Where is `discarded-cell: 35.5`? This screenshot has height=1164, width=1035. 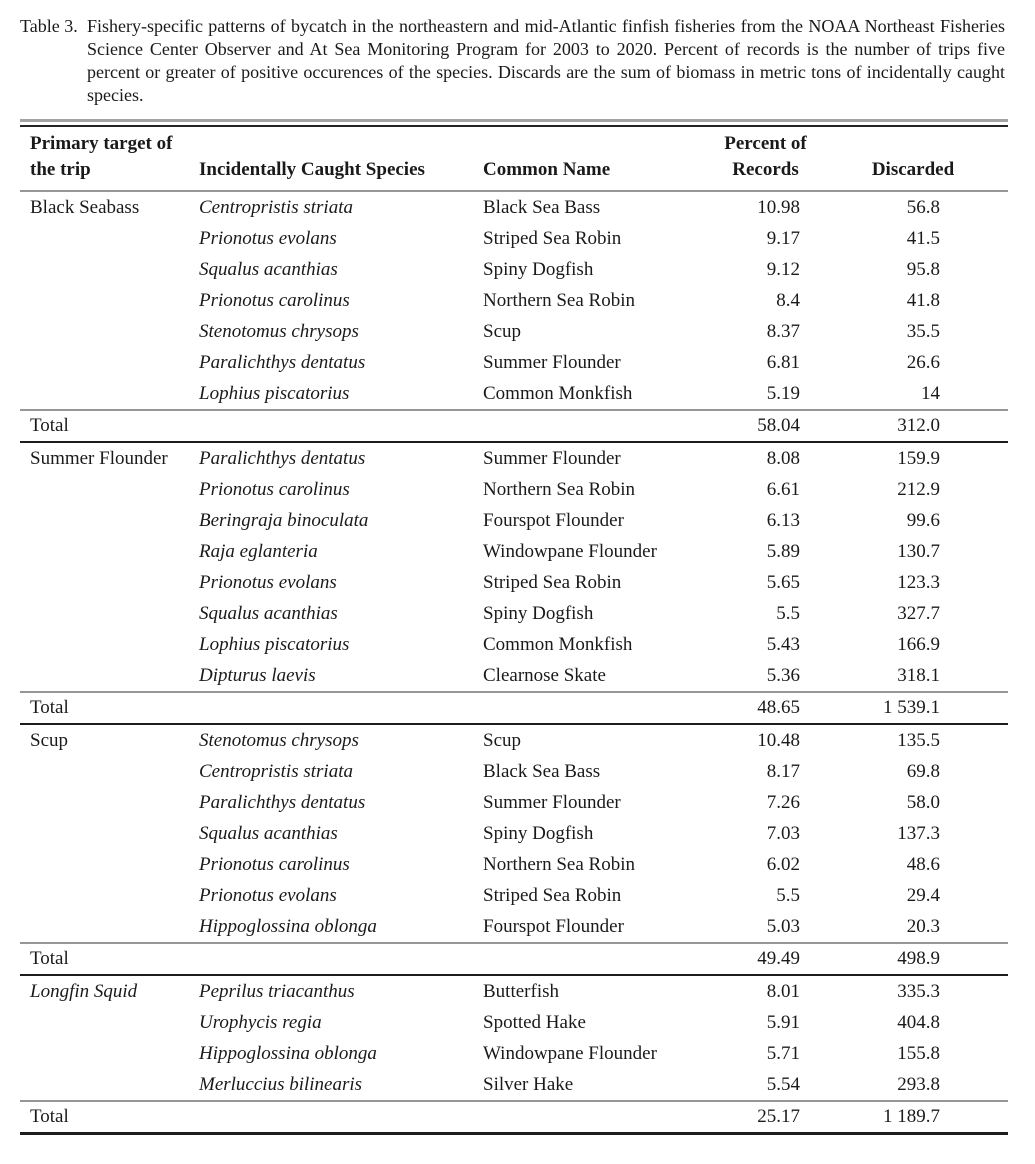 discarded-cell: 35.5 is located at coordinates (923, 331).